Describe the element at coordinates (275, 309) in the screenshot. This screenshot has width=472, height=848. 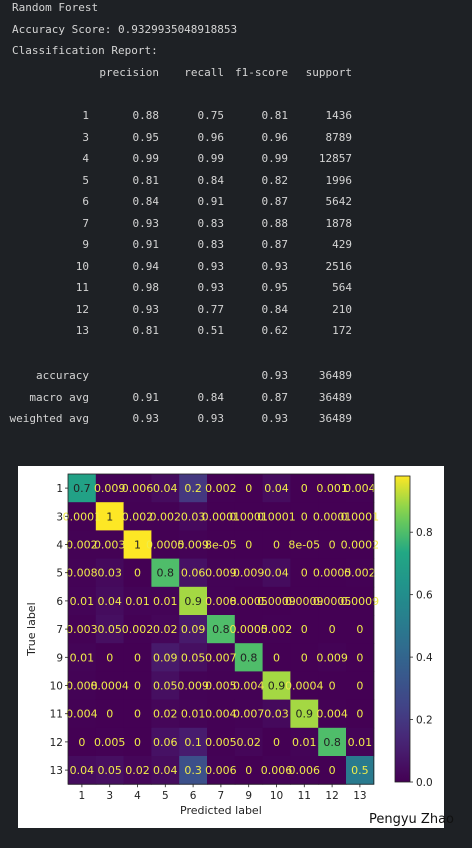
I see `report-cell-f1: 0.84` at that location.